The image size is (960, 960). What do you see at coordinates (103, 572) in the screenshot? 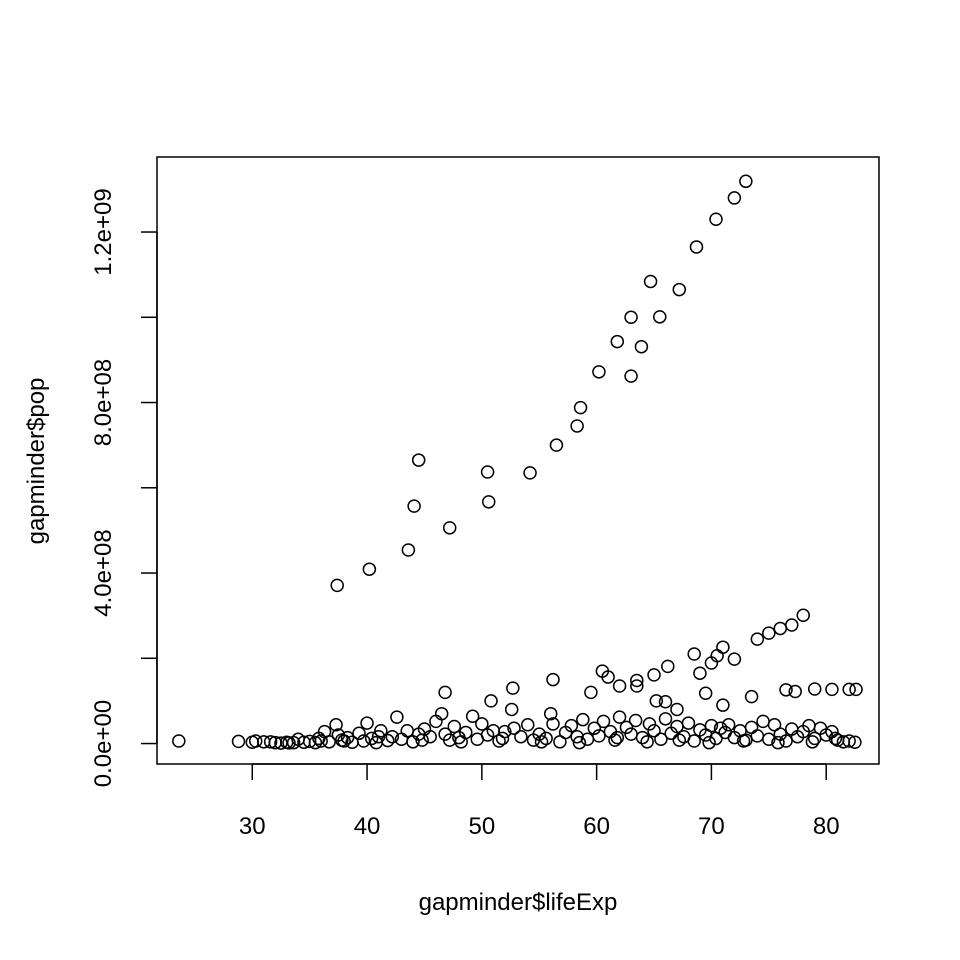
I see `y-tick-label: 4.0e+08` at bounding box center [103, 572].